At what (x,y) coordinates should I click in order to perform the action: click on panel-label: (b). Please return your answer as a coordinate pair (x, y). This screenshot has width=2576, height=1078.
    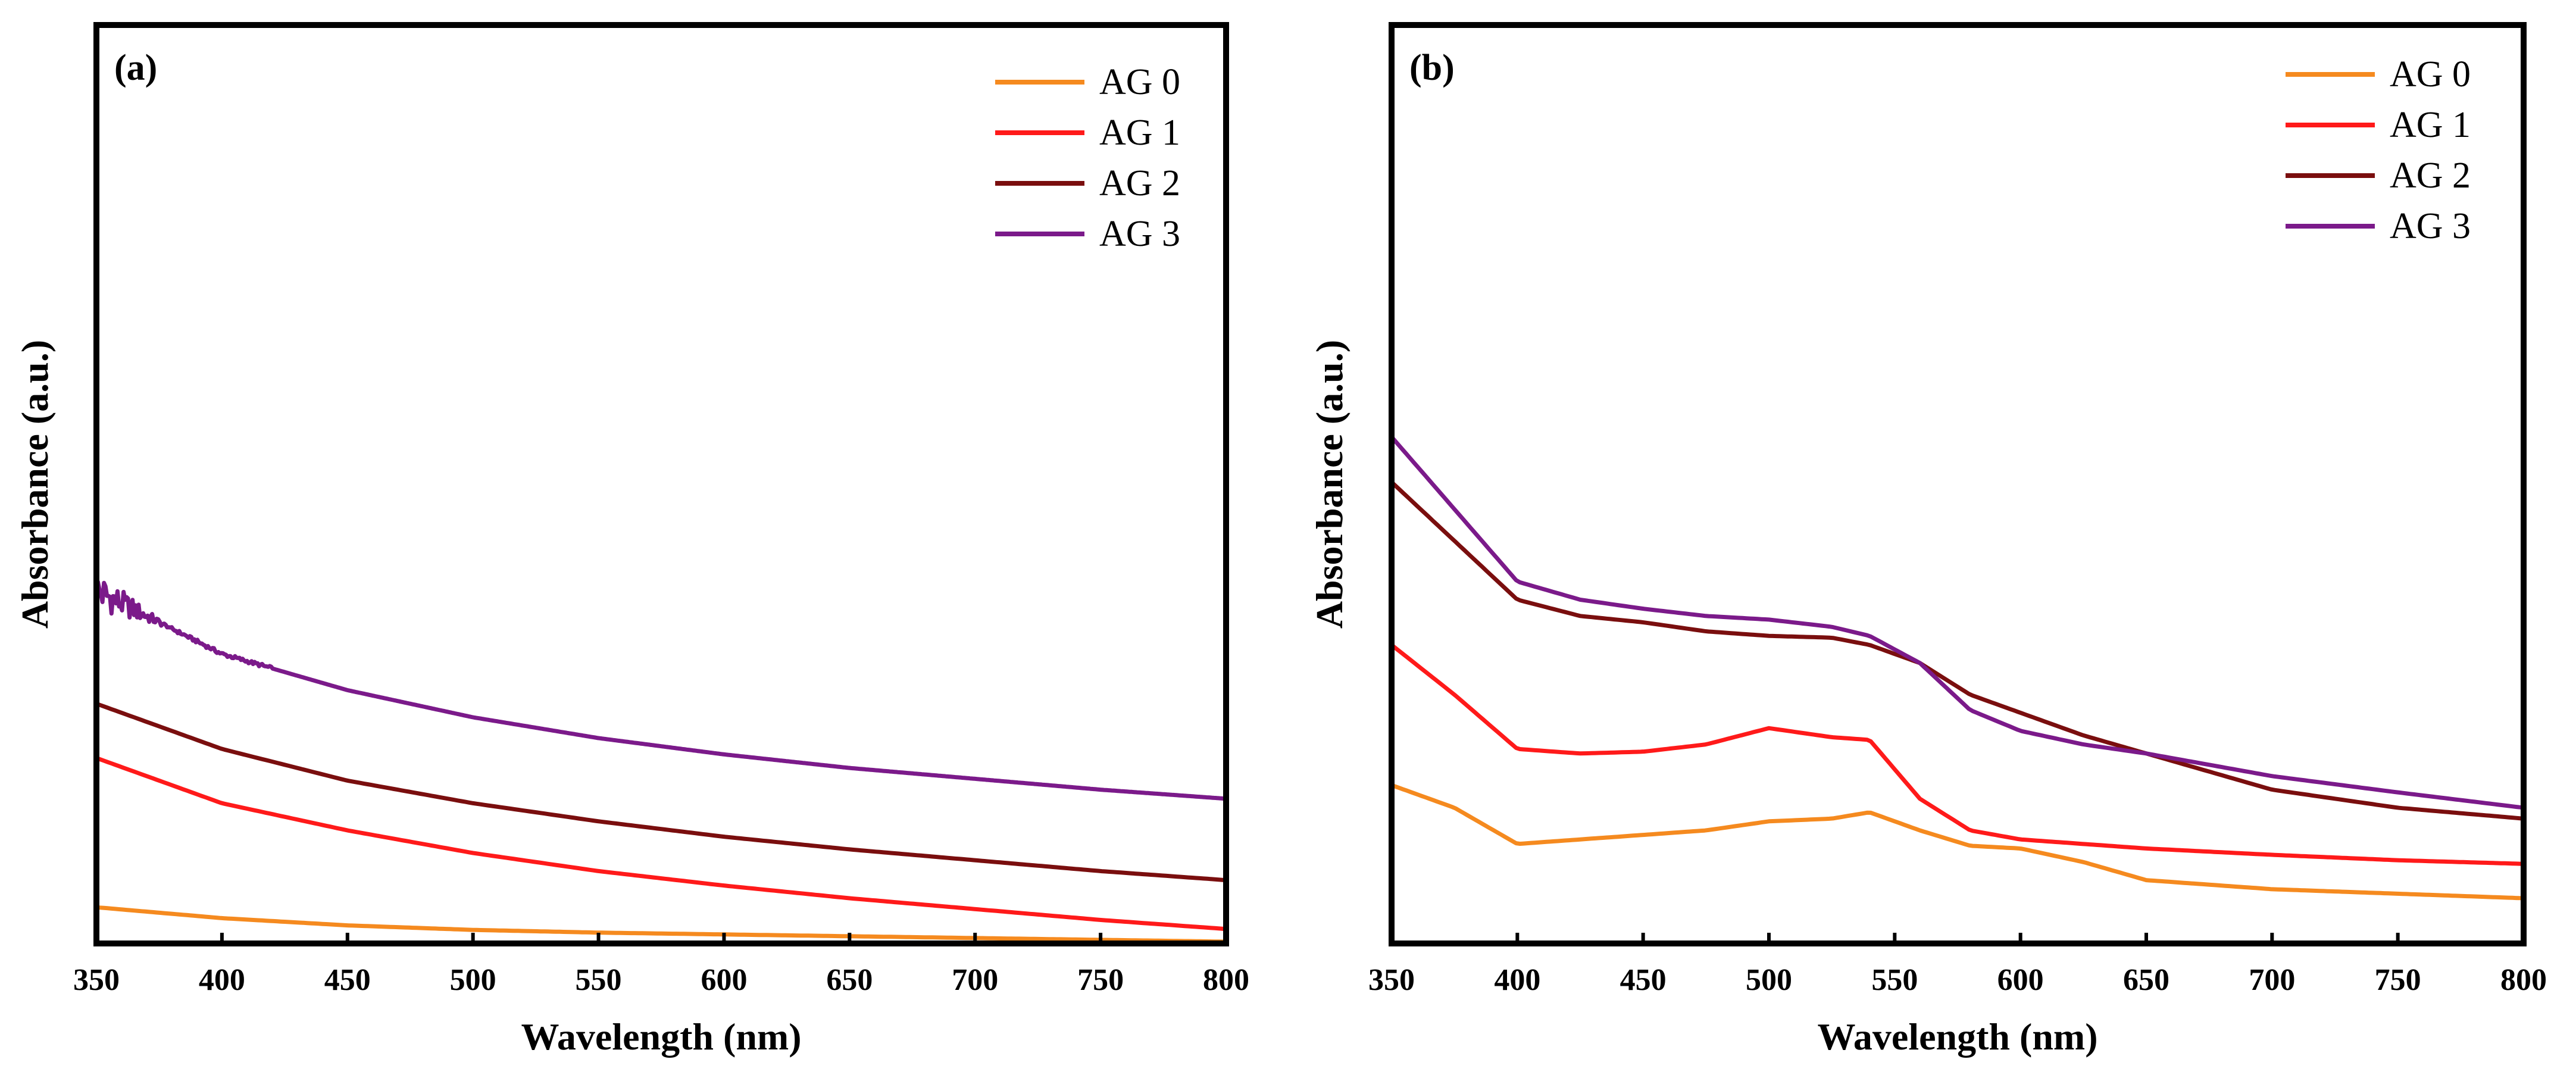
    Looking at the image, I should click on (1432, 68).